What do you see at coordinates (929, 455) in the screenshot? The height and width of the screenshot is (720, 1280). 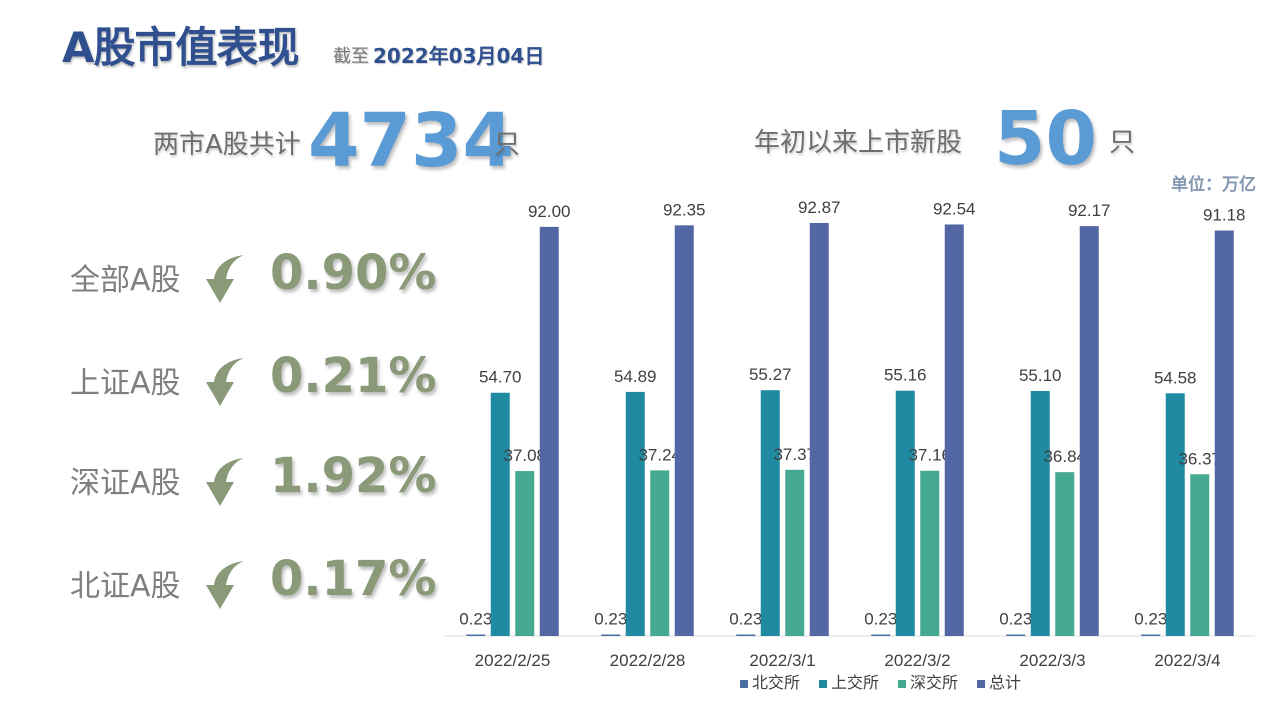 I see `data-label: 37.16` at bounding box center [929, 455].